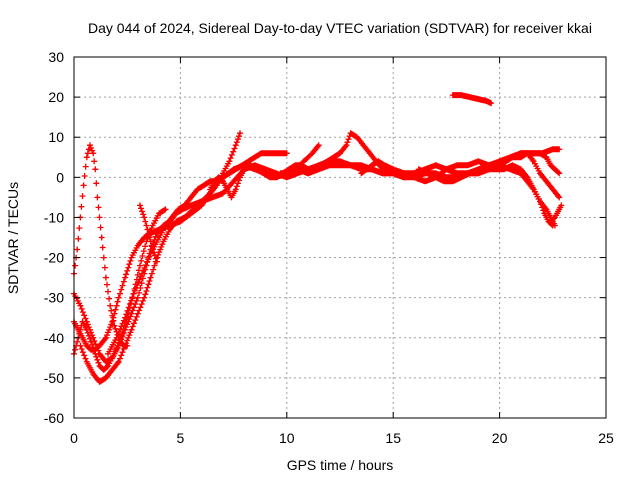 The width and height of the screenshot is (640, 480). Describe the element at coordinates (54, 298) in the screenshot. I see `y-tick-label: -30` at that location.